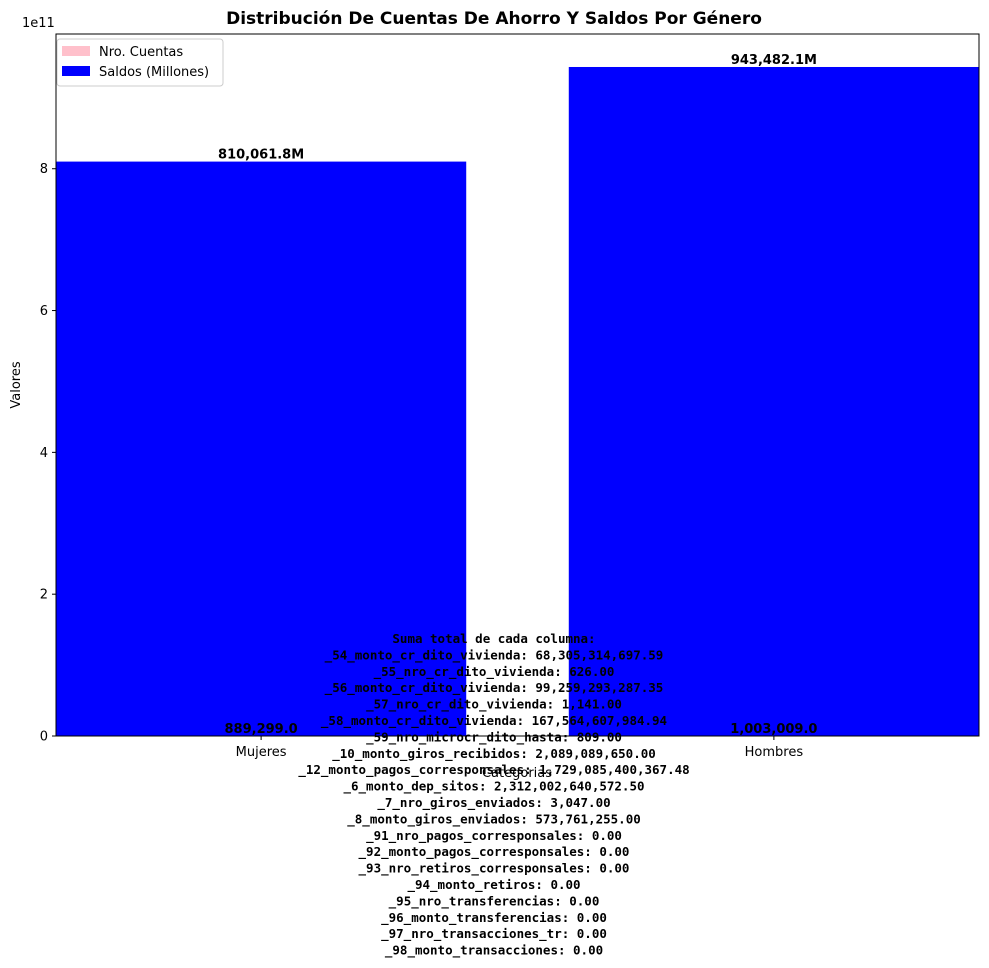 The image size is (989, 968). I want to click on y-tick-label: 0, so click(44, 737).